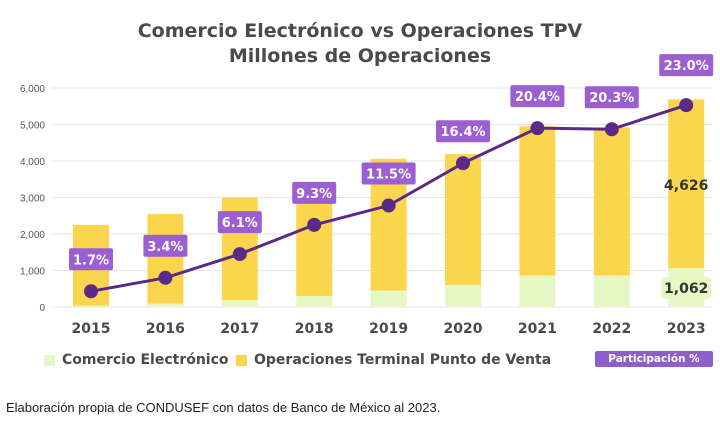 The width and height of the screenshot is (720, 430). What do you see at coordinates (537, 291) in the screenshot?
I see `bar-ecommerce-2021` at bounding box center [537, 291].